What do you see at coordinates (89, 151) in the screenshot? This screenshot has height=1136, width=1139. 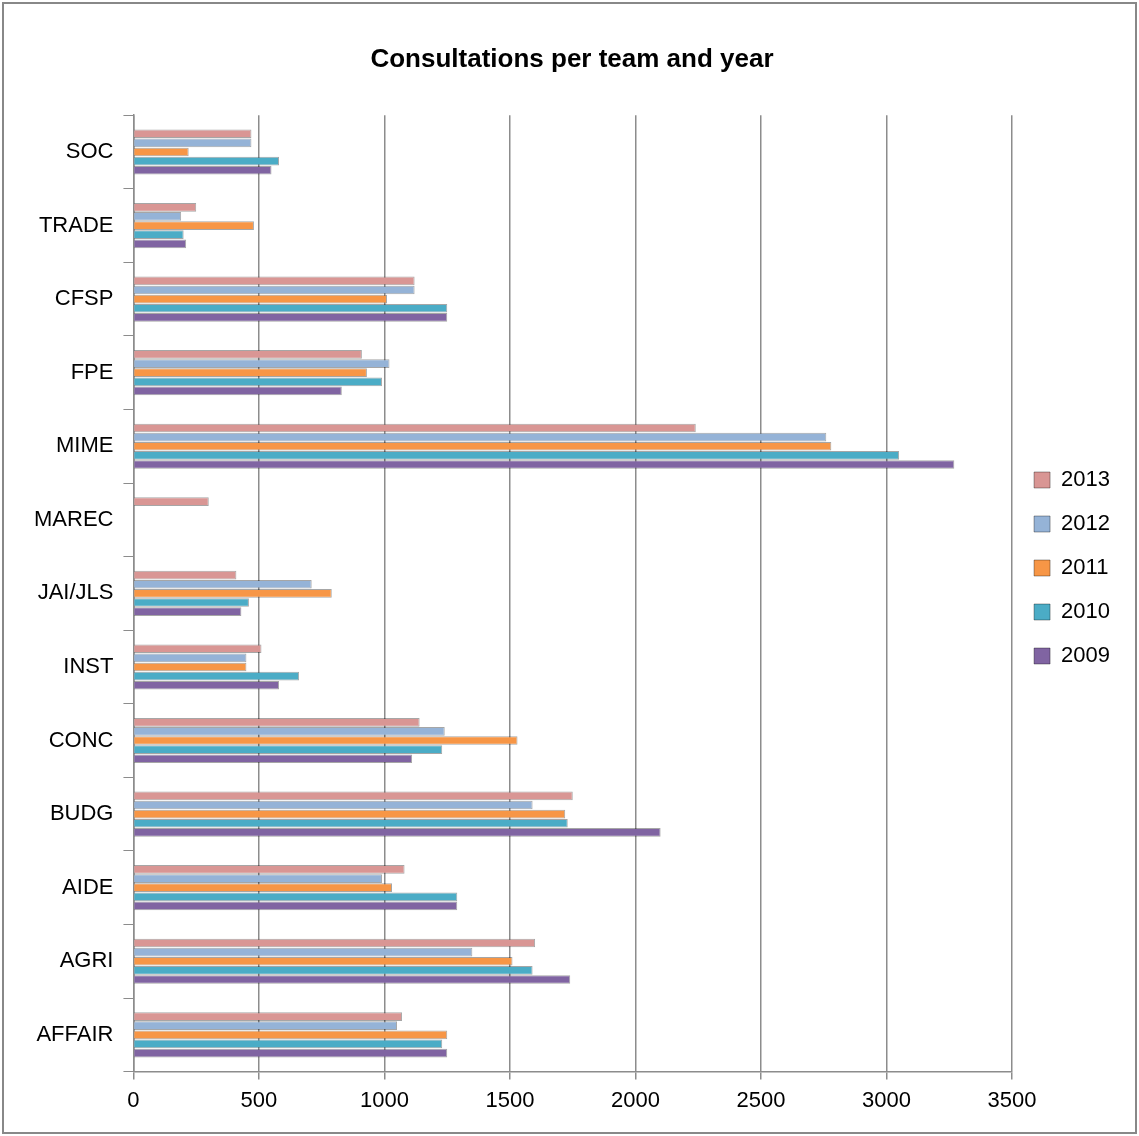 I see `y-tick-label: SOC` at bounding box center [89, 151].